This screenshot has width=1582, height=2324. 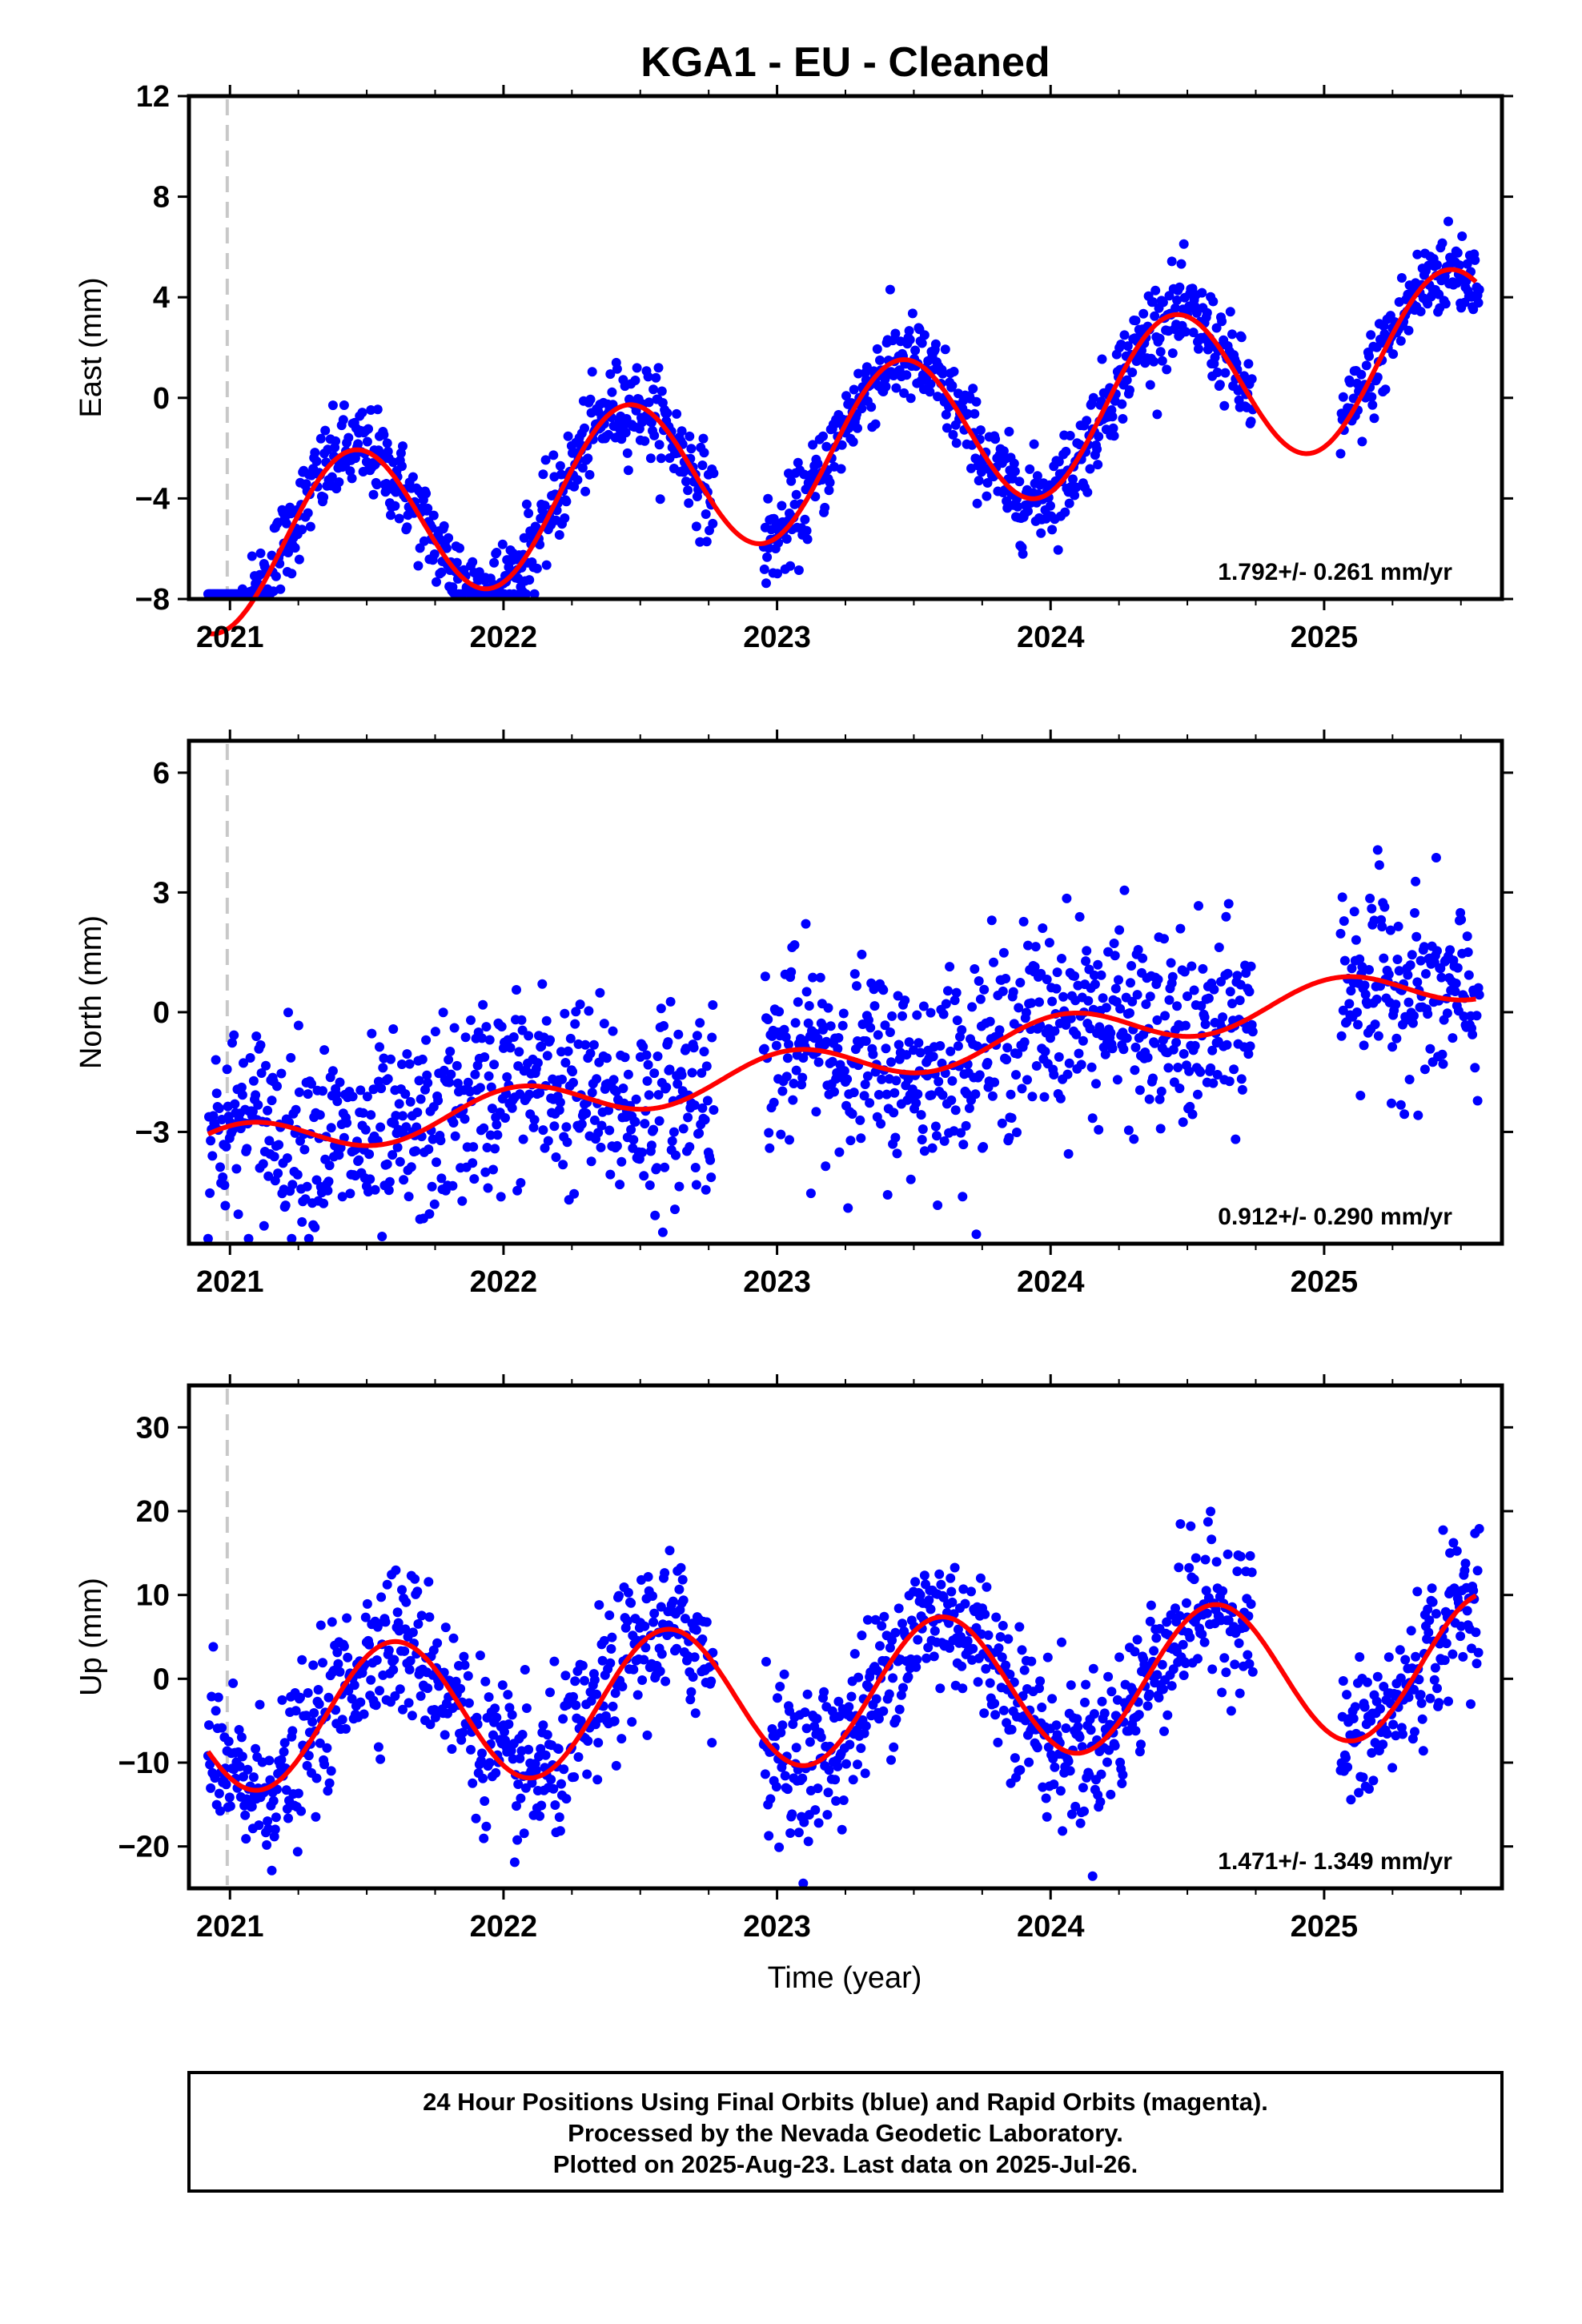 I want to click on y-tick-label: 30, so click(x=153, y=1428).